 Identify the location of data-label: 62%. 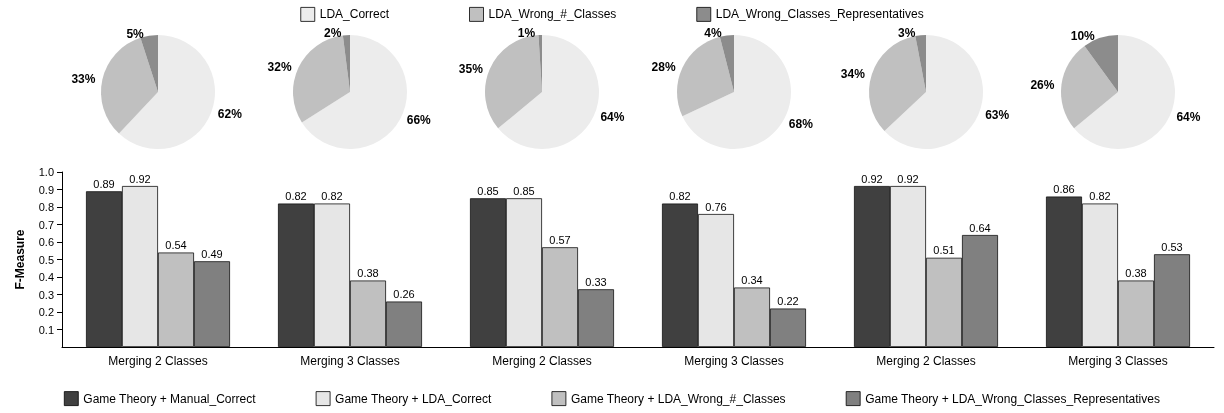
(230, 113).